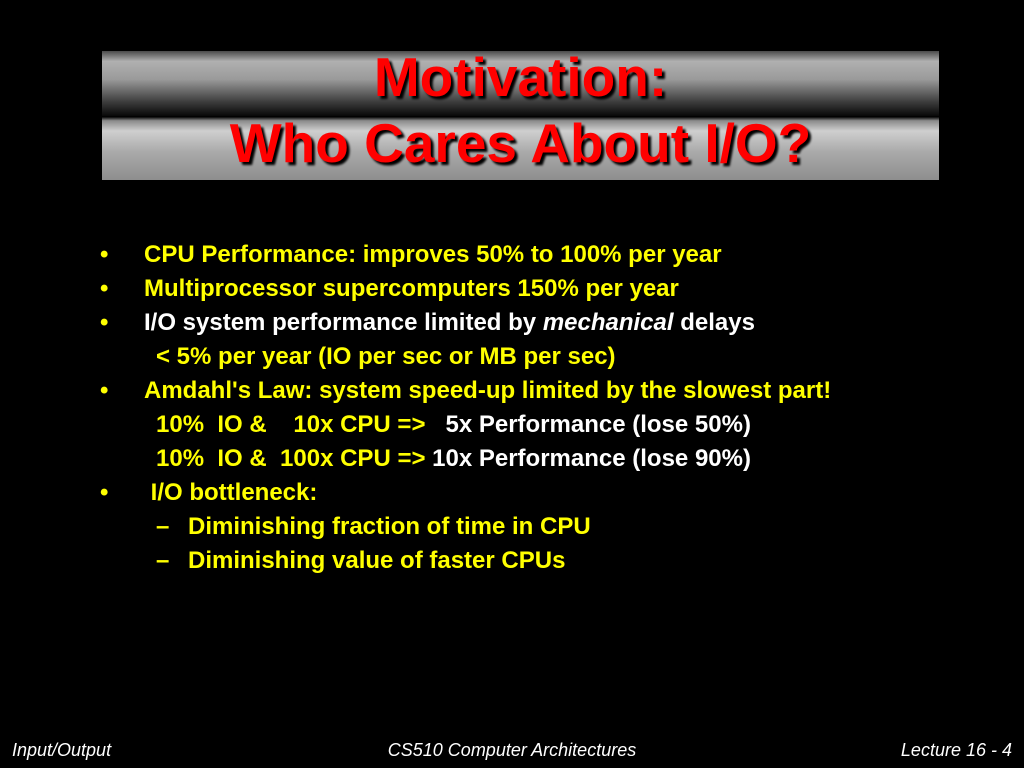 The width and height of the screenshot is (1024, 768). Describe the element at coordinates (588, 458) in the screenshot. I see `example-result: 10x Performance (lose 90%)` at that location.